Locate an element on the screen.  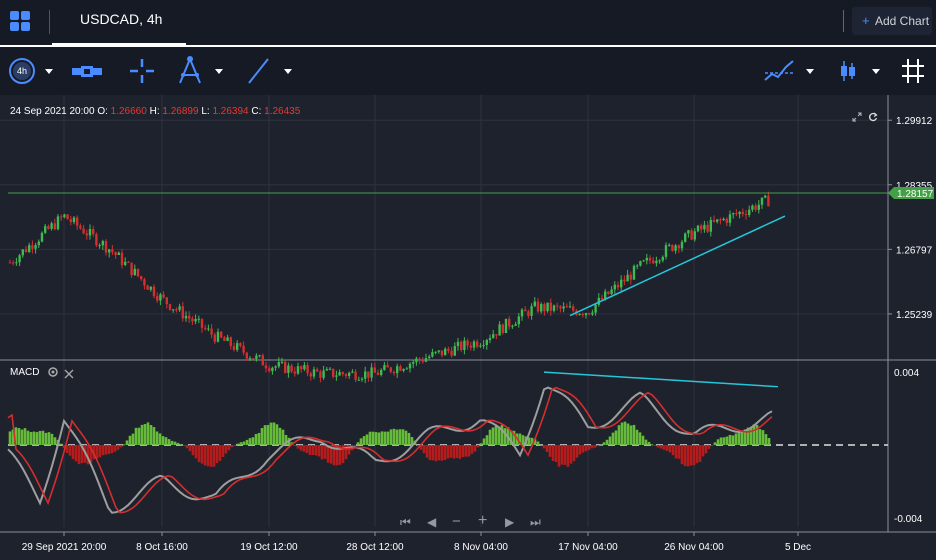
last-price-tag is located at coordinates (911, 192).